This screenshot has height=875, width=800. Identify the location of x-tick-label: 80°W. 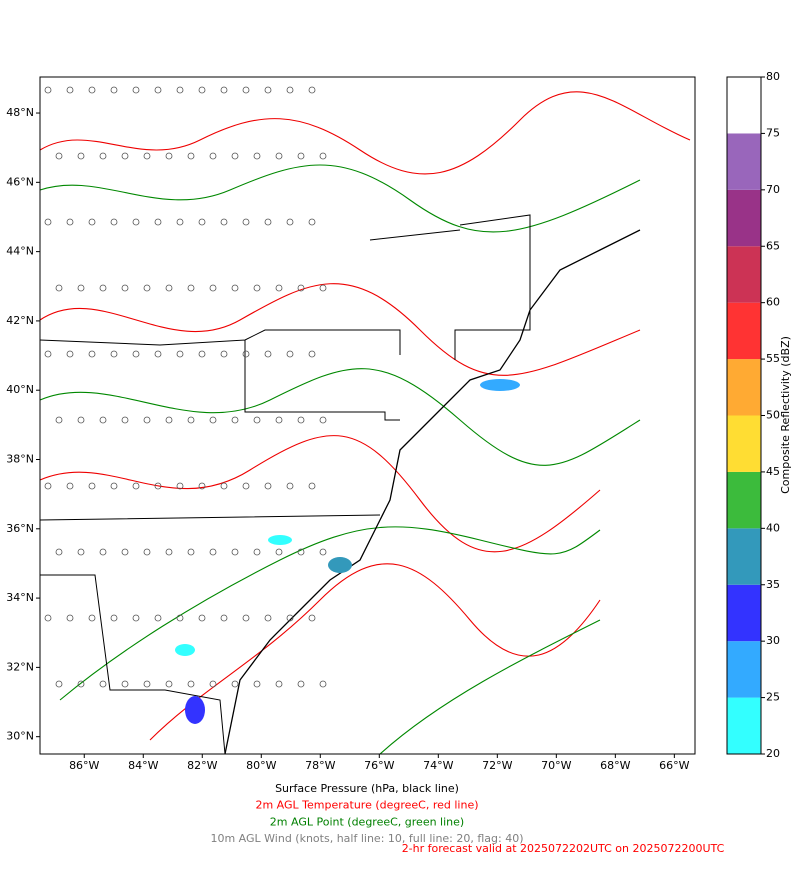
(261, 765).